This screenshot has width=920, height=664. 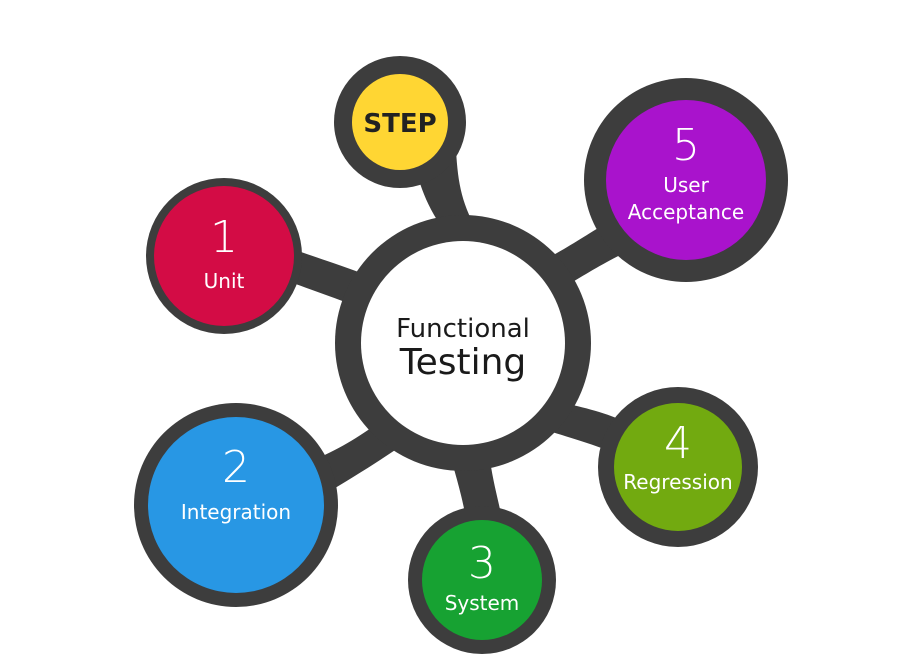 I want to click on step-3-label: System, so click(x=482, y=603).